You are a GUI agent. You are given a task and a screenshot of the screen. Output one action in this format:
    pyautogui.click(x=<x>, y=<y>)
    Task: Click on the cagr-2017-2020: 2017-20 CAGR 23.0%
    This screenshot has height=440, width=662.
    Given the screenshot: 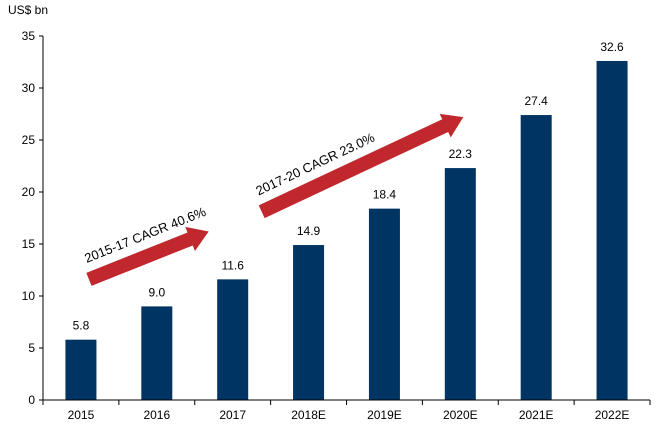 What is the action you would take?
    pyautogui.click(x=358, y=166)
    